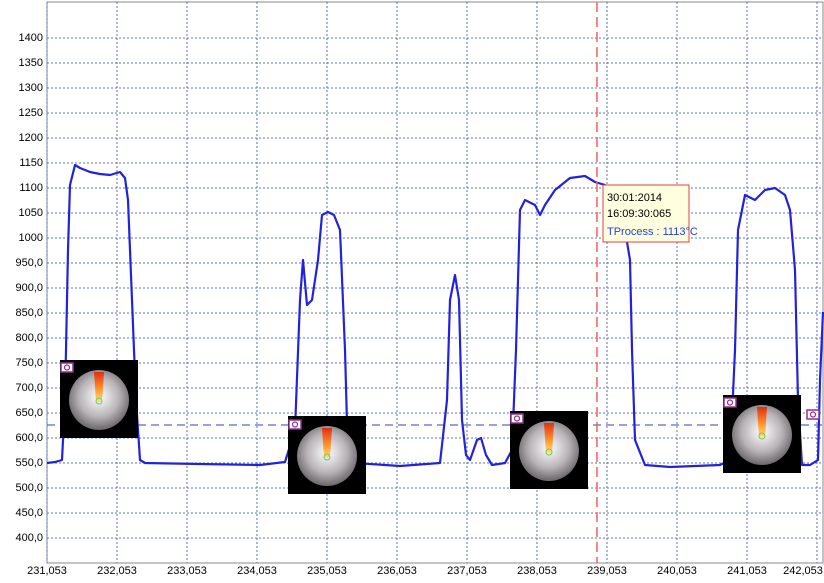 The image size is (824, 583). I want to click on y-tick-label: 600,0, so click(29, 438).